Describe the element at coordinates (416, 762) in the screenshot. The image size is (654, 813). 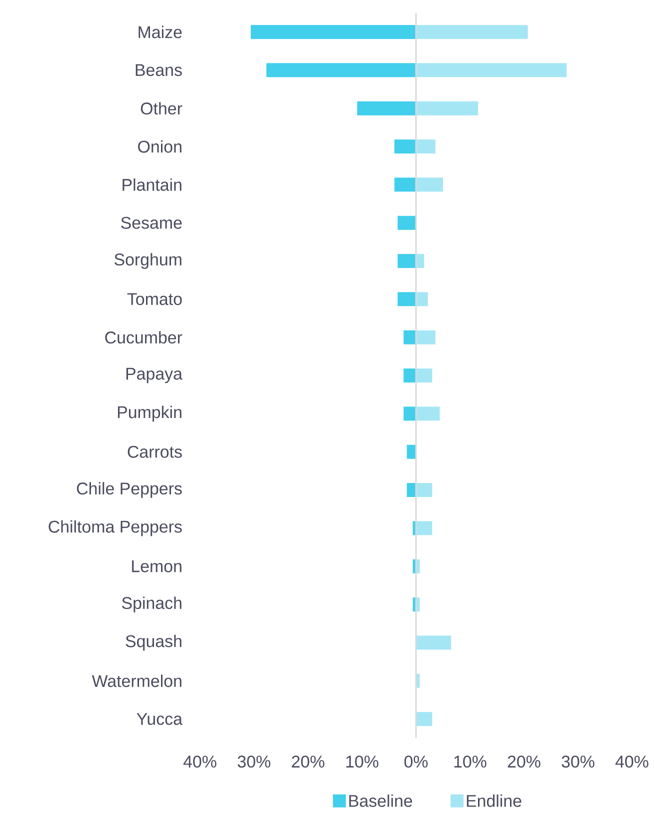
I see `x-tick-label: 0%` at that location.